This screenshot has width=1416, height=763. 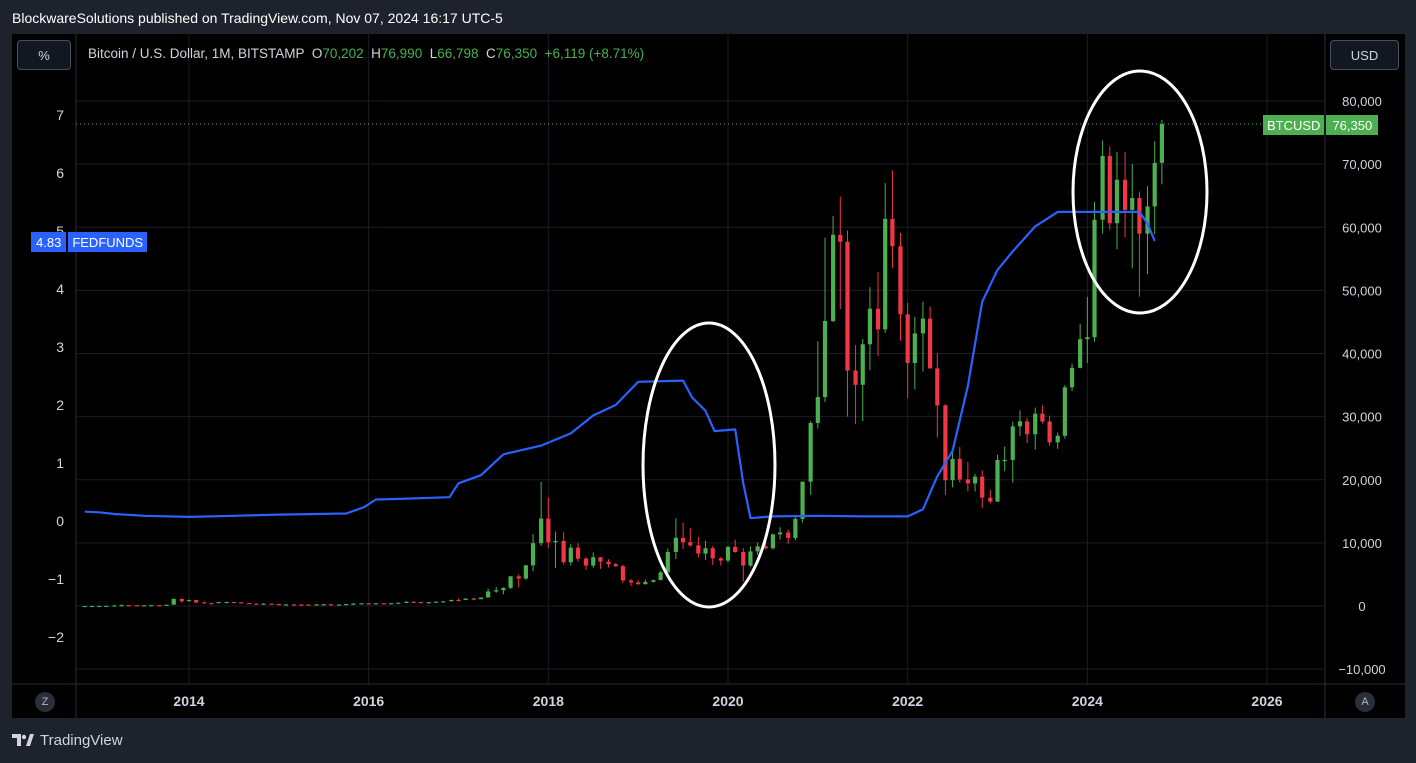 I want to click on currency-button: USD, so click(x=1364, y=55).